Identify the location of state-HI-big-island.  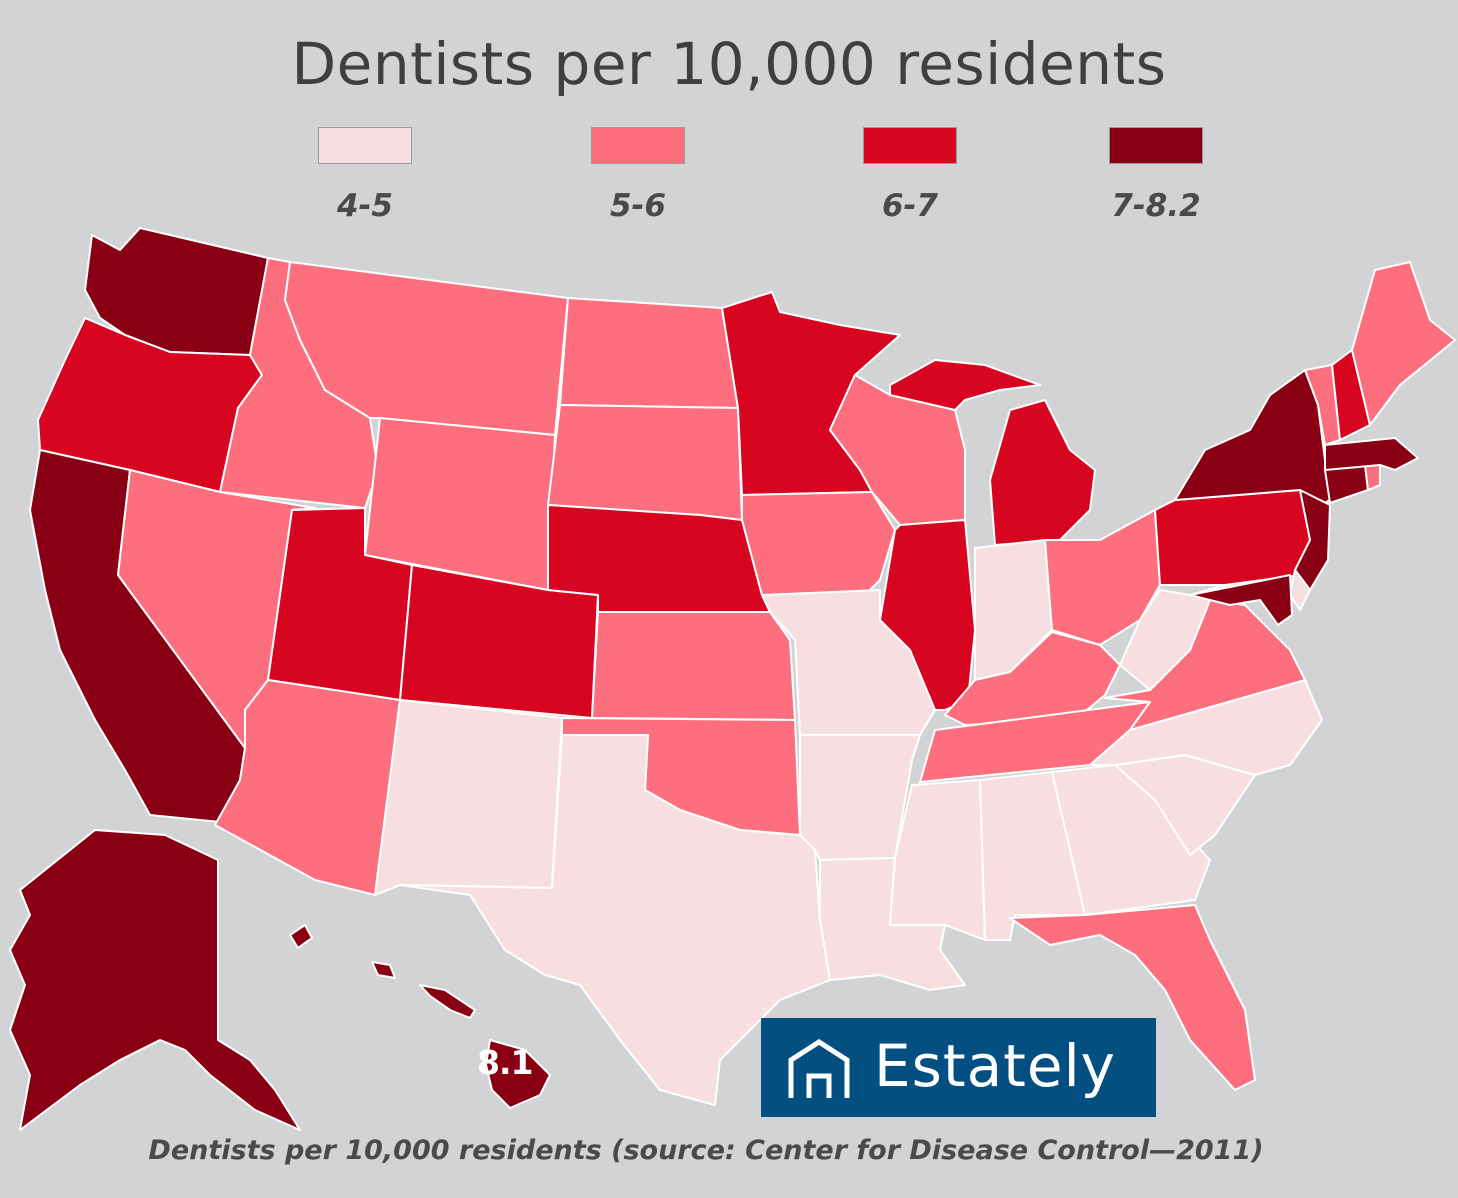
(518, 1074).